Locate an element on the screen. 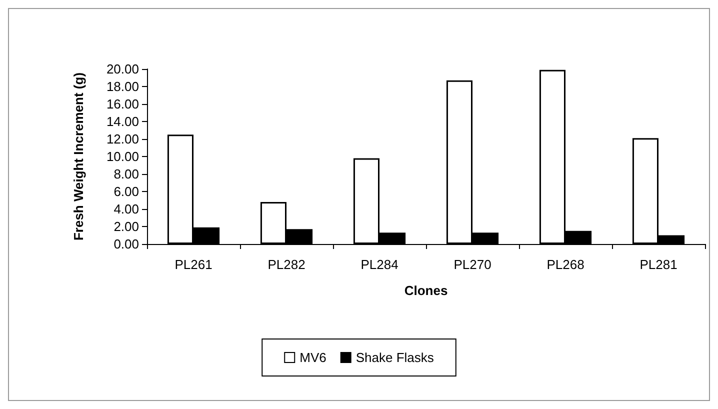  y-tick-label: 18.00 is located at coordinates (122, 86).